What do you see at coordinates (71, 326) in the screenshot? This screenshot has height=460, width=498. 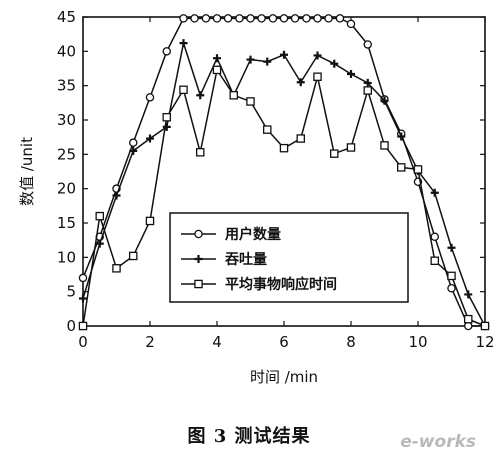 I see `y-tick-label: 0` at bounding box center [71, 326].